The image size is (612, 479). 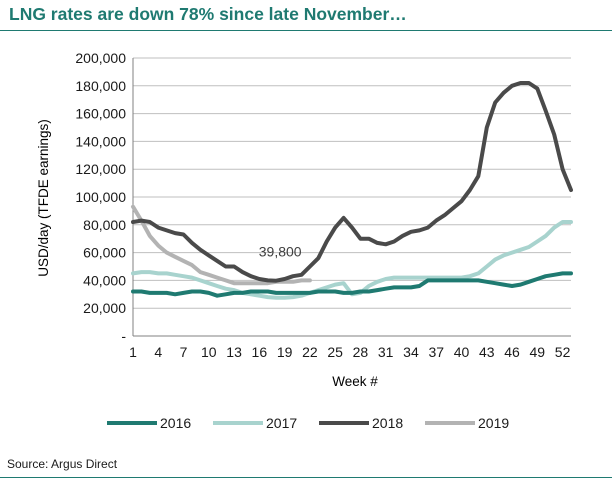 What do you see at coordinates (493, 423) in the screenshot?
I see `legend-label-2019: 2019` at bounding box center [493, 423].